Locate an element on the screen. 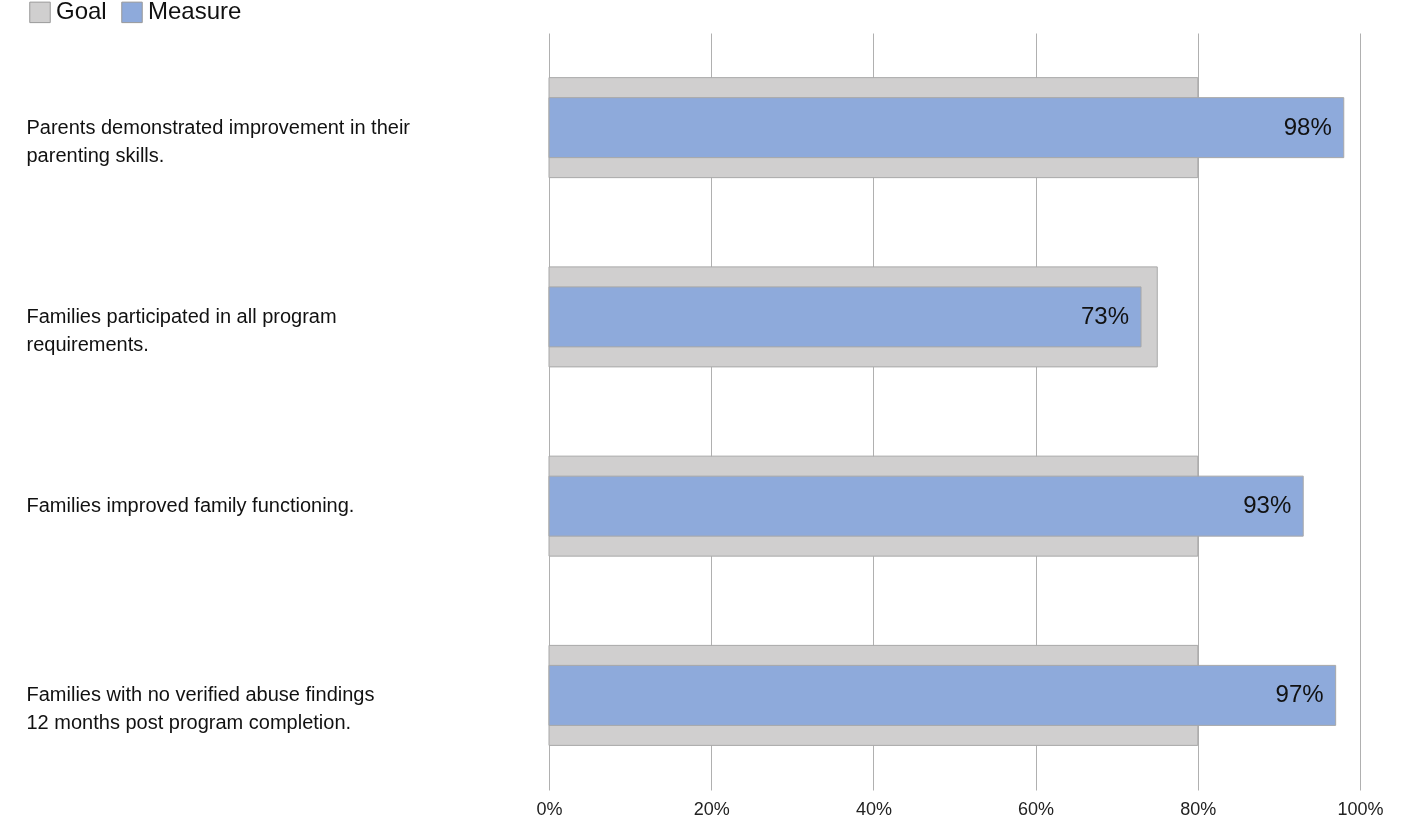 This screenshot has height=825, width=1415. x-tick-label: 20% is located at coordinates (711, 808).